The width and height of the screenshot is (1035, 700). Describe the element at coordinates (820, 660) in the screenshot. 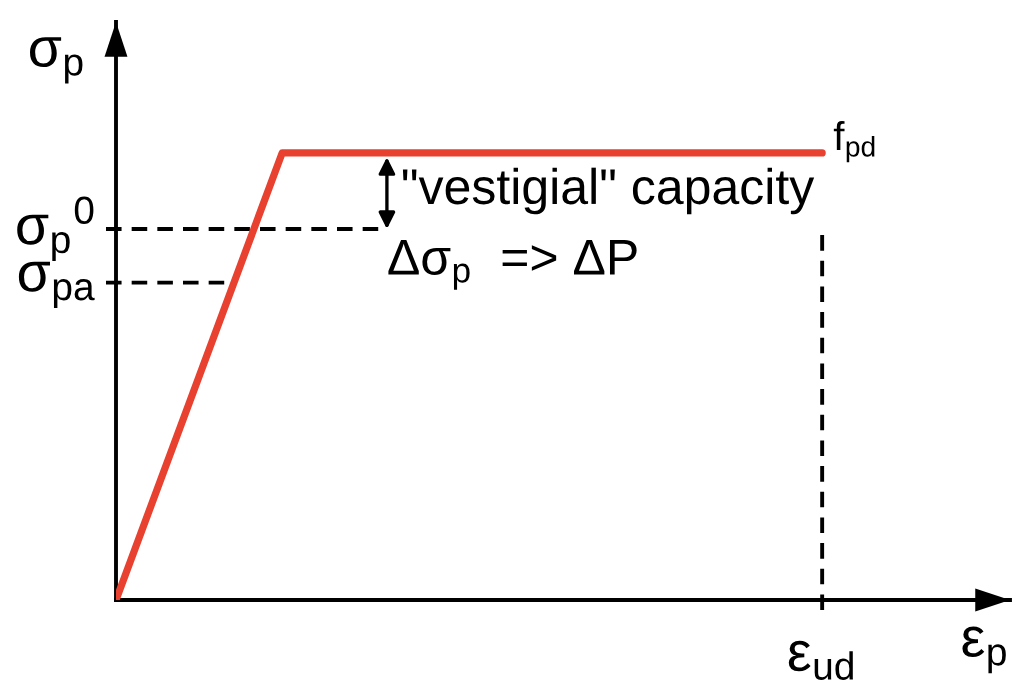

I see `text: ε$_{ud}$` at that location.